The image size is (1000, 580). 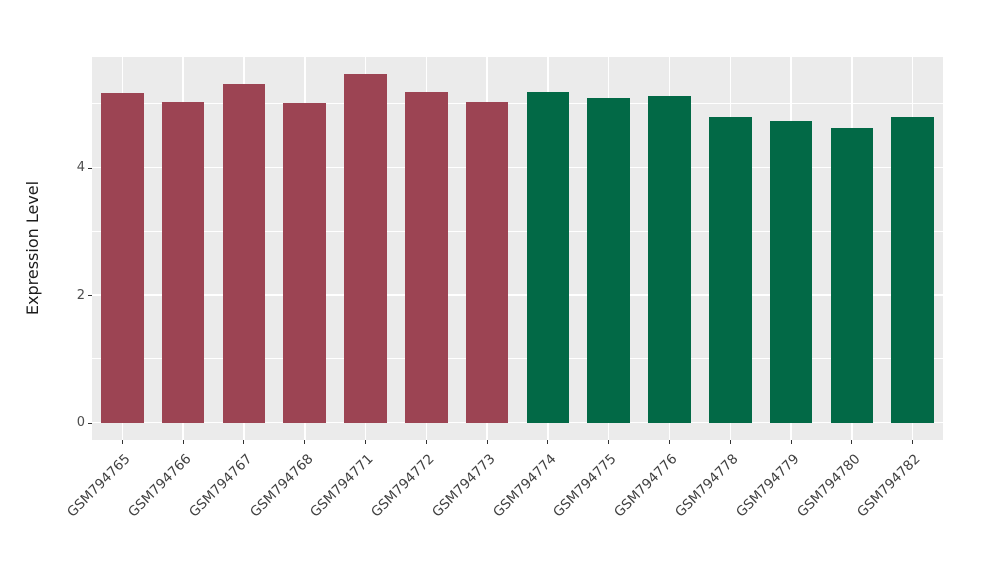 What do you see at coordinates (730, 270) in the screenshot?
I see `bar-GSM794778` at bounding box center [730, 270].